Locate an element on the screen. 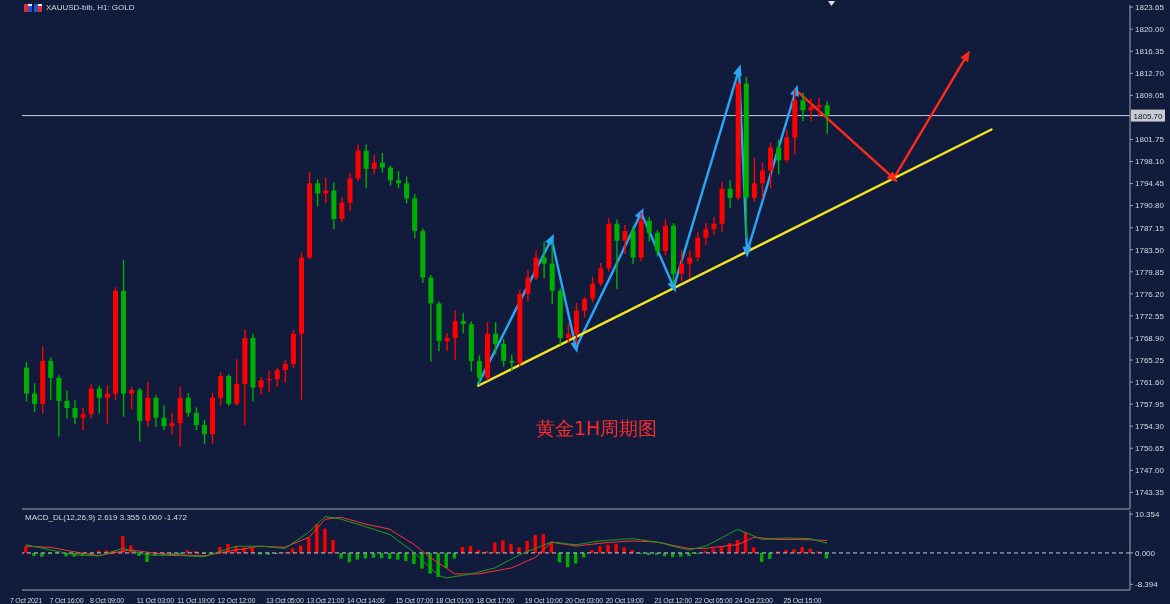 Image resolution: width=1170 pixels, height=604 pixels. y-tick-label: 1783.50 is located at coordinates (1150, 250).